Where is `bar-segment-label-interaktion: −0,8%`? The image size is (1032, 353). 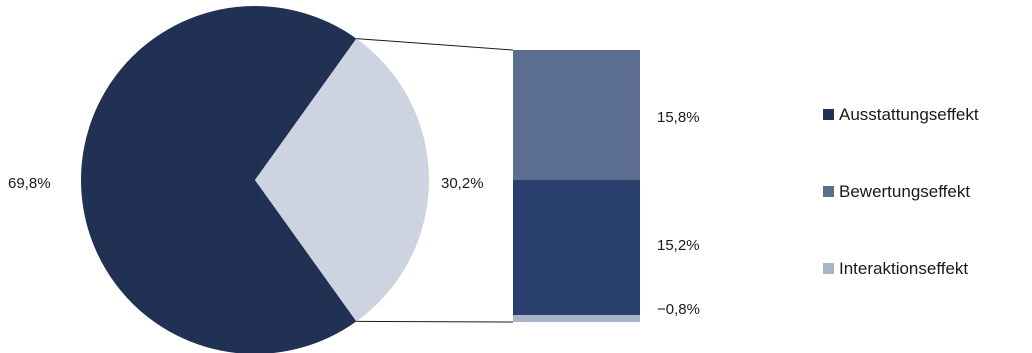 bar-segment-label-interaktion: −0,8% is located at coordinates (678, 309).